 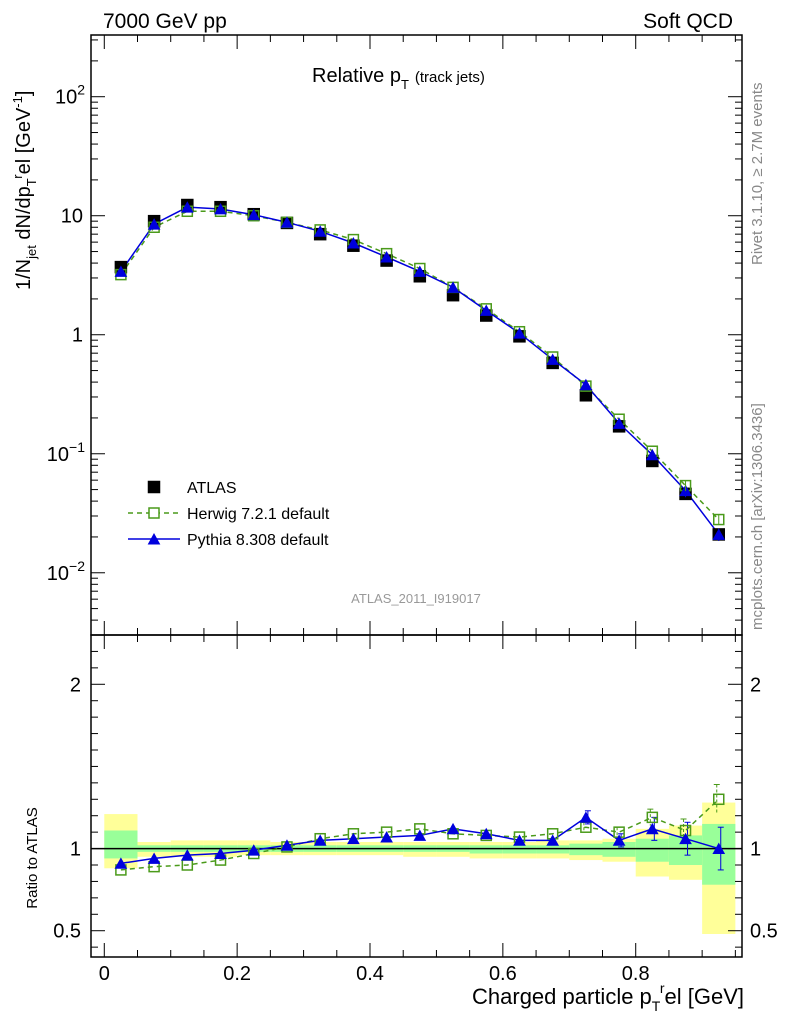 What do you see at coordinates (405, 84) in the screenshot?
I see `main-title-subscript: T` at bounding box center [405, 84].